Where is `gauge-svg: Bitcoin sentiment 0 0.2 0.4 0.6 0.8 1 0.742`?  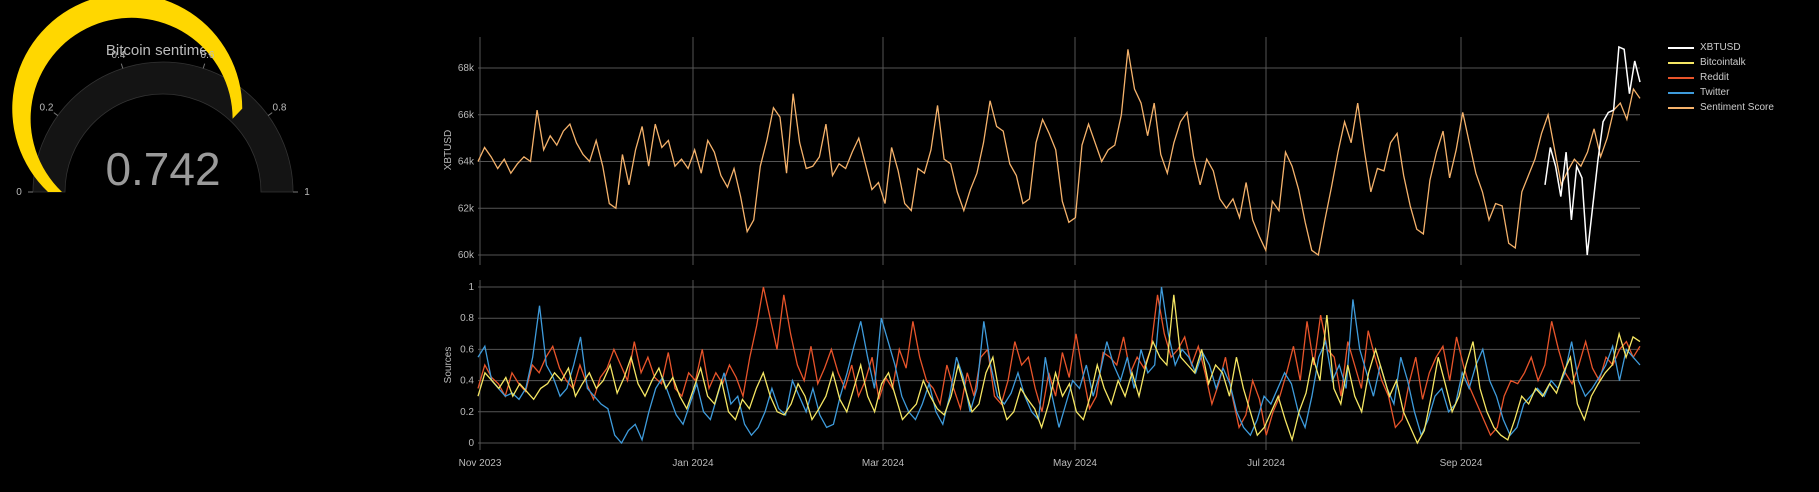 gauge-svg: Bitcoin sentiment 0 0.2 0.4 0.6 0.8 1 0.742 is located at coordinates (161, 99).